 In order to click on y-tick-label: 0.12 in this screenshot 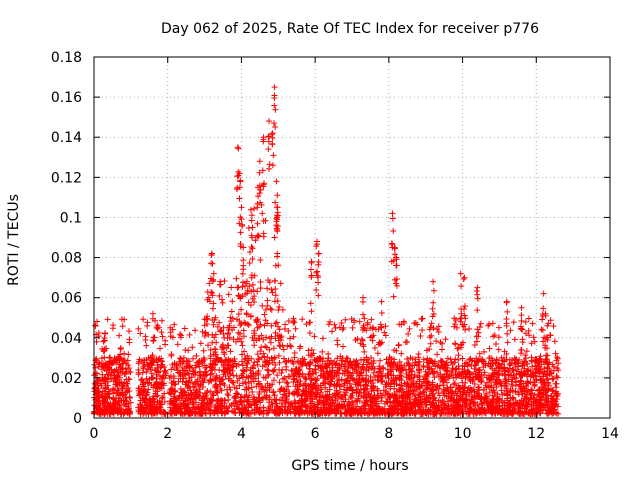, I will do `click(66, 178)`.